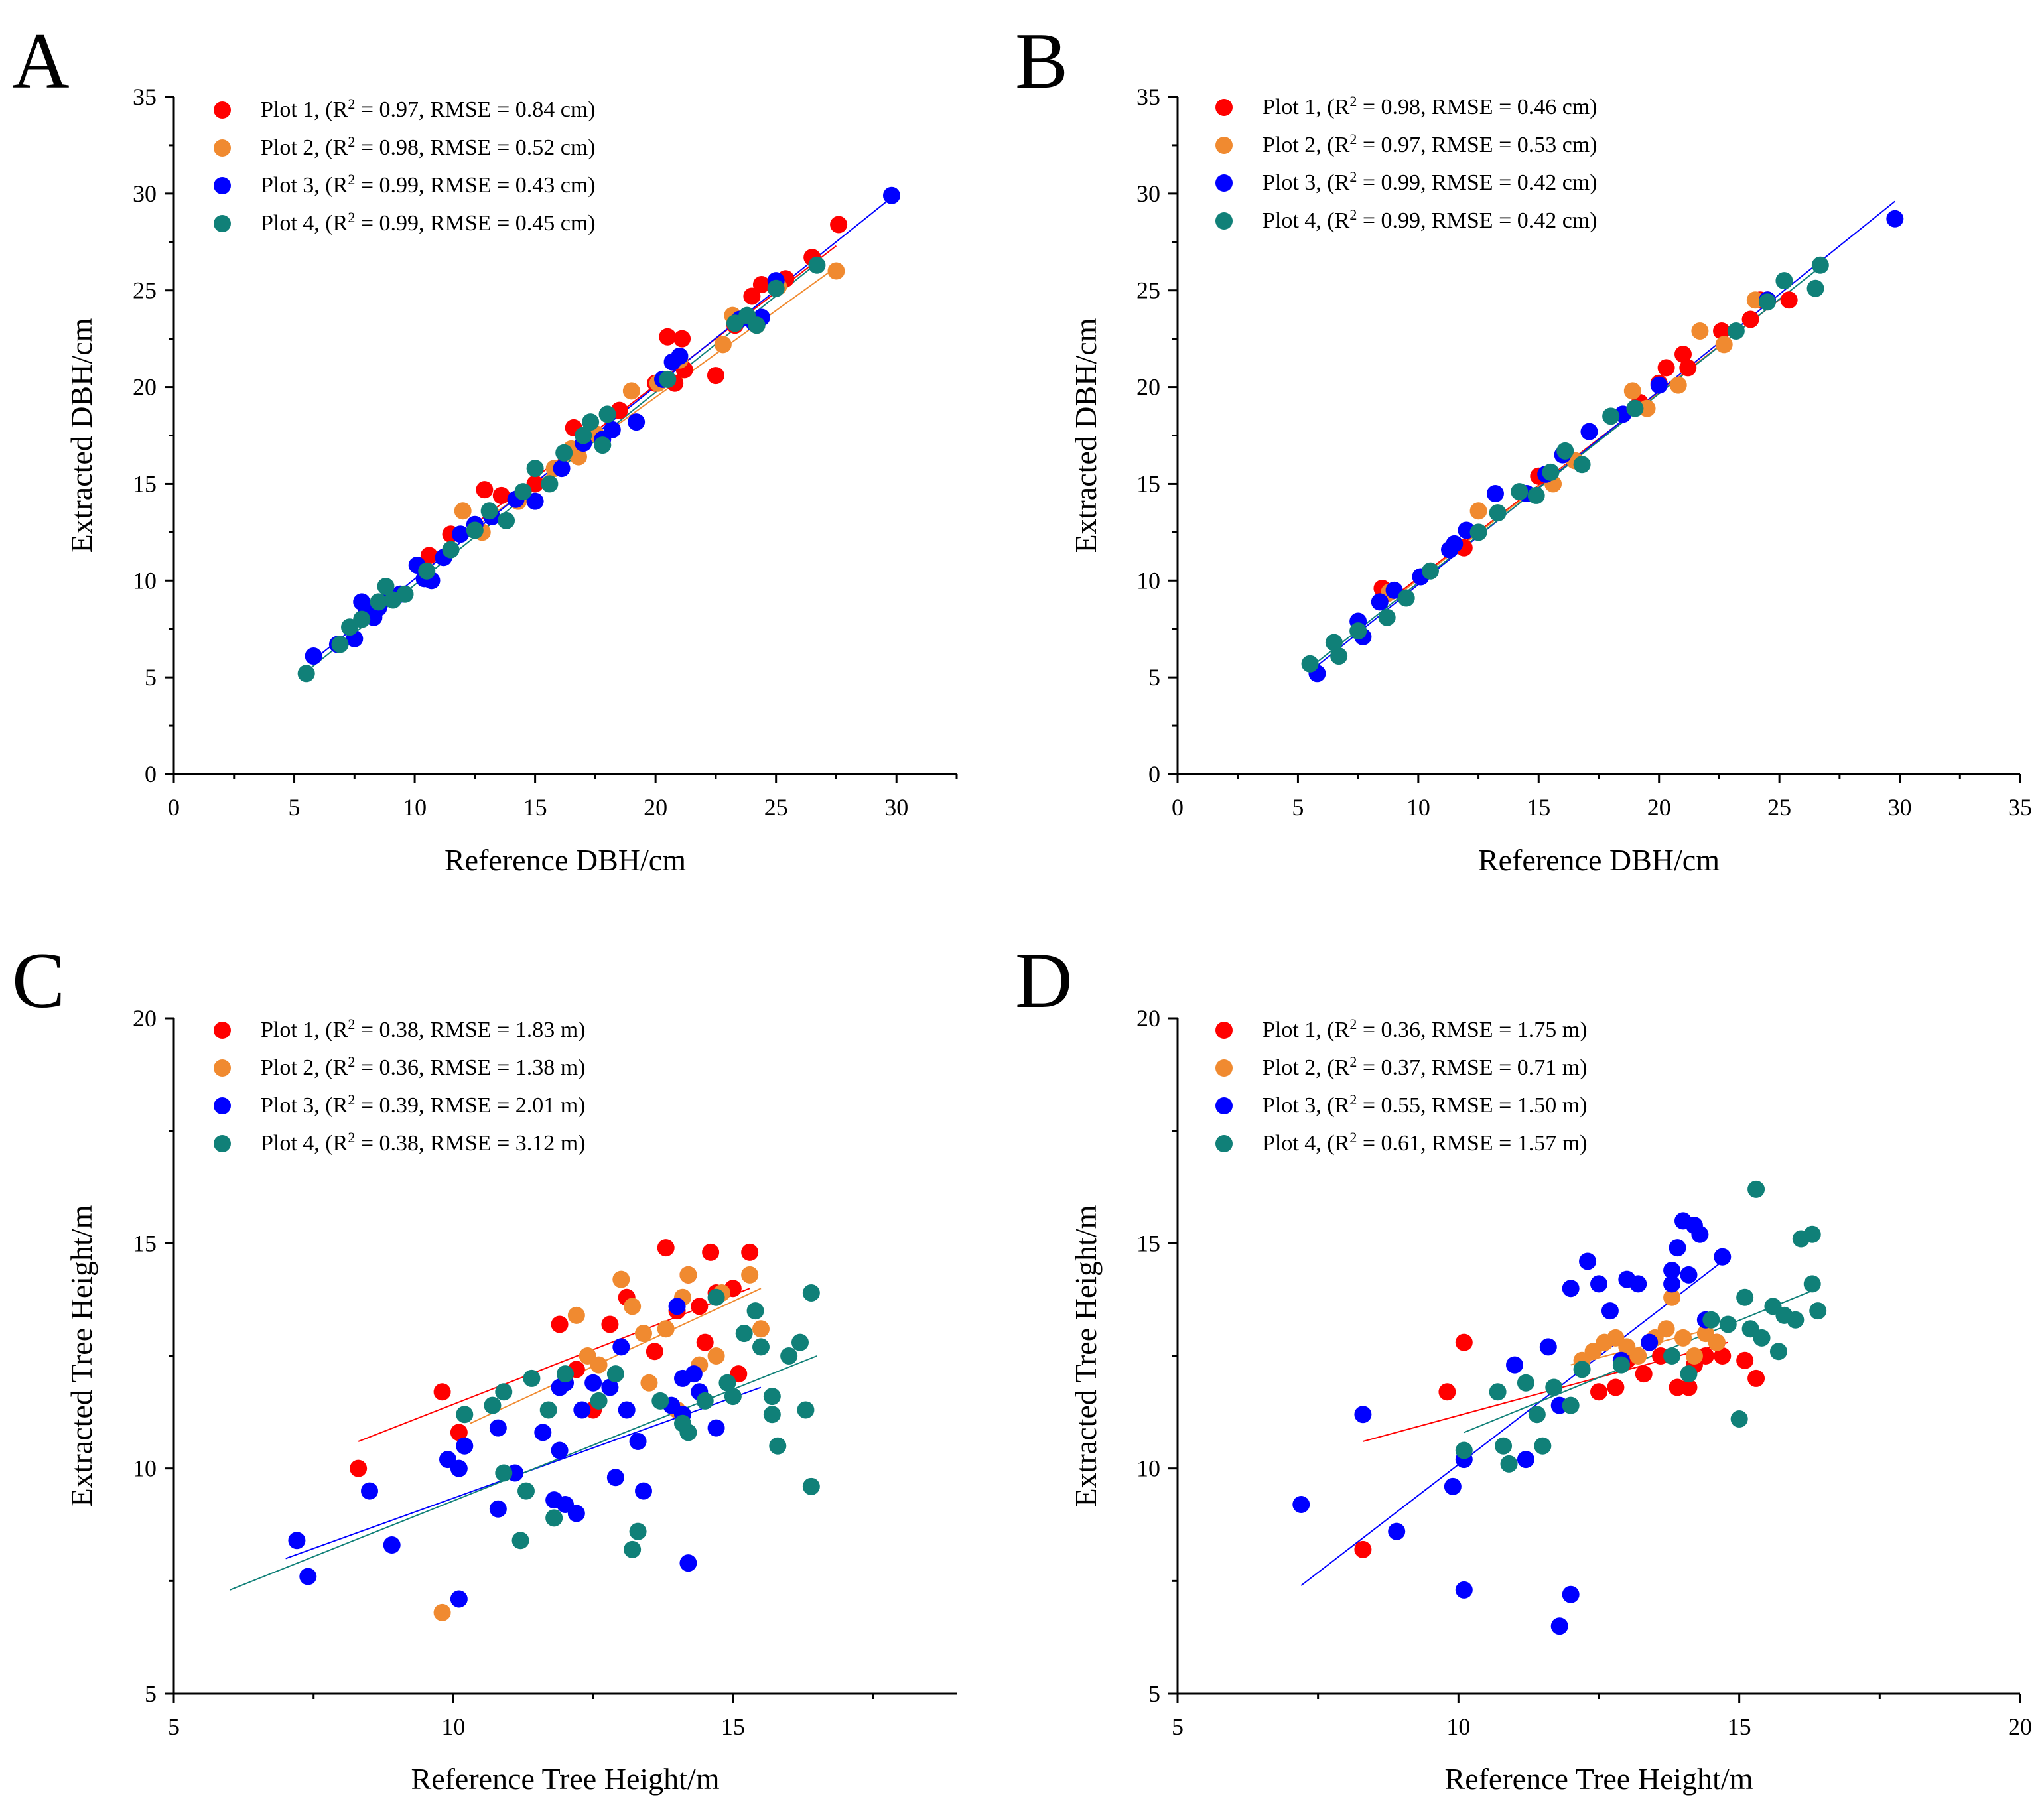 This screenshot has height=1807, width=2044. Describe the element at coordinates (1148, 387) in the screenshot. I see `y-tick-label: 20` at that location.